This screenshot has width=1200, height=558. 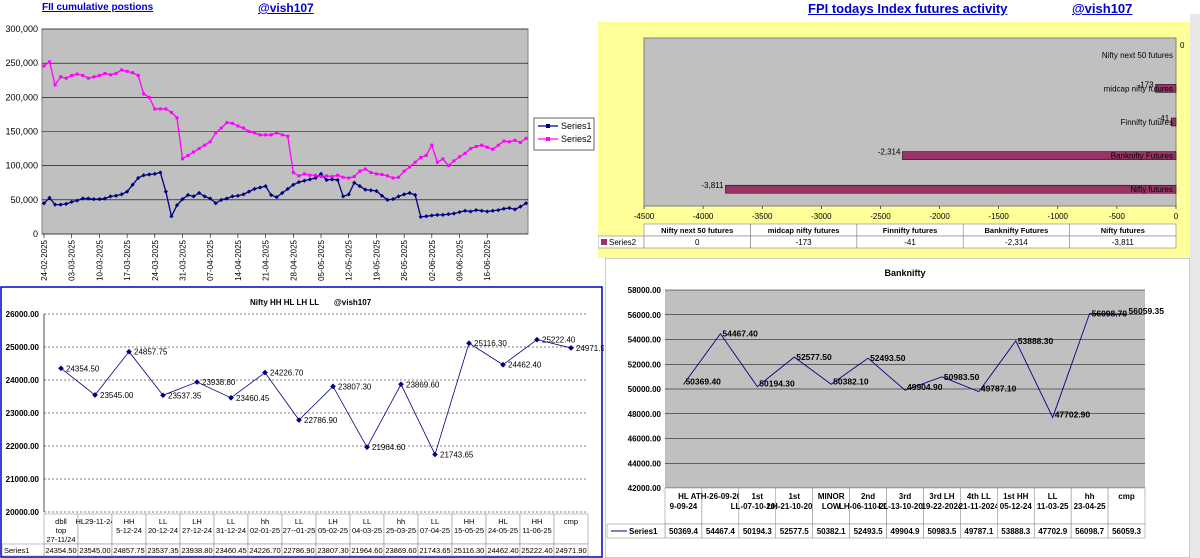 I want to click on banknifty-table-value: 56098.7, so click(x=1089, y=531).